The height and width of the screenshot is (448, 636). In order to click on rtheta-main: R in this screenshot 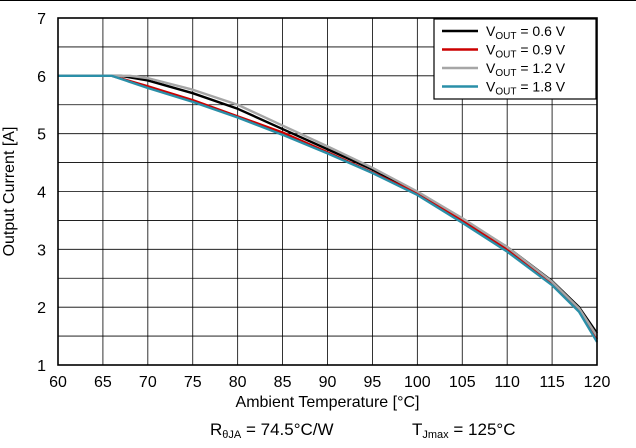, I will do `click(216, 429)`.